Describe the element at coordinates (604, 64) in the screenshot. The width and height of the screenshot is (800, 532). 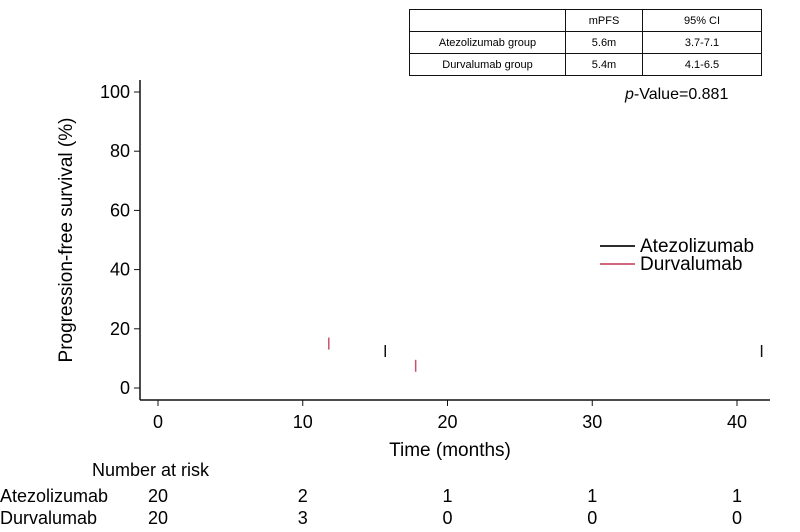
I see `cell: 5.4m` at that location.